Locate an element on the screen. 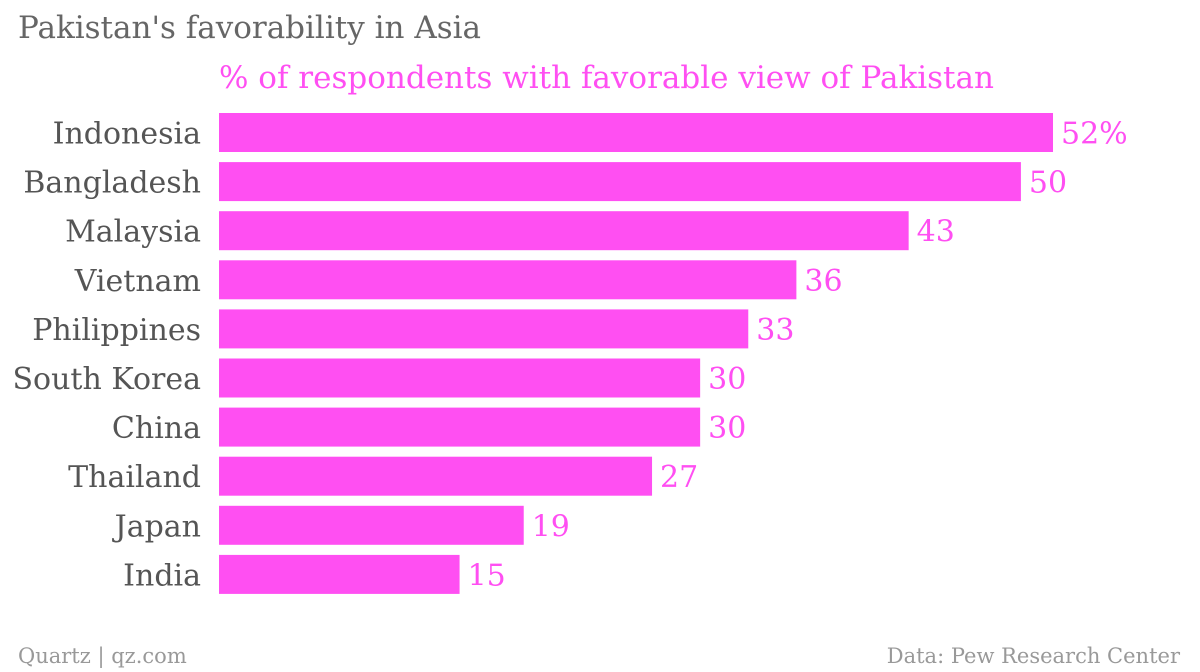 Image resolution: width=1200 pixels, height=672 pixels. category-label: Philippines is located at coordinates (116, 330).